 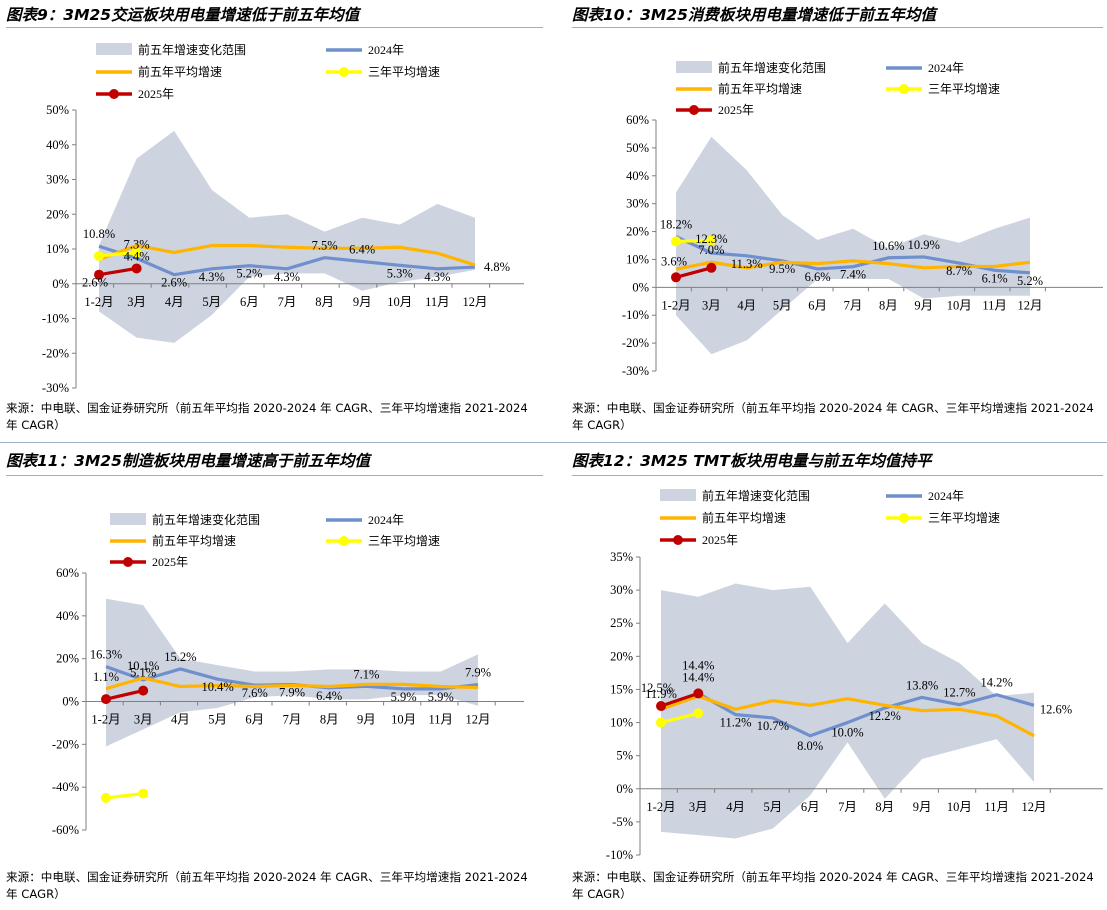 I want to click on x-tick-label: 9月, so click(x=923, y=305).